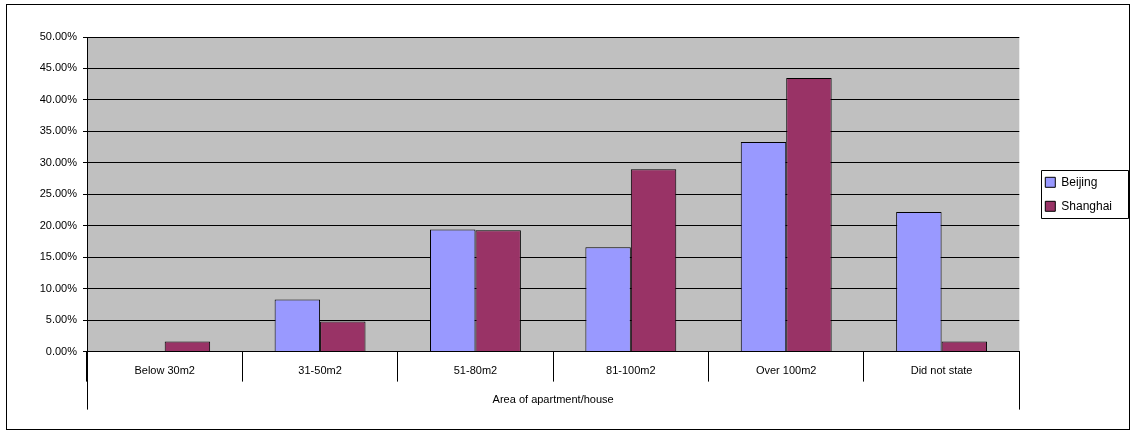 The image size is (1134, 432). What do you see at coordinates (1079, 181) in the screenshot?
I see `legend-label: Beijing` at bounding box center [1079, 181].